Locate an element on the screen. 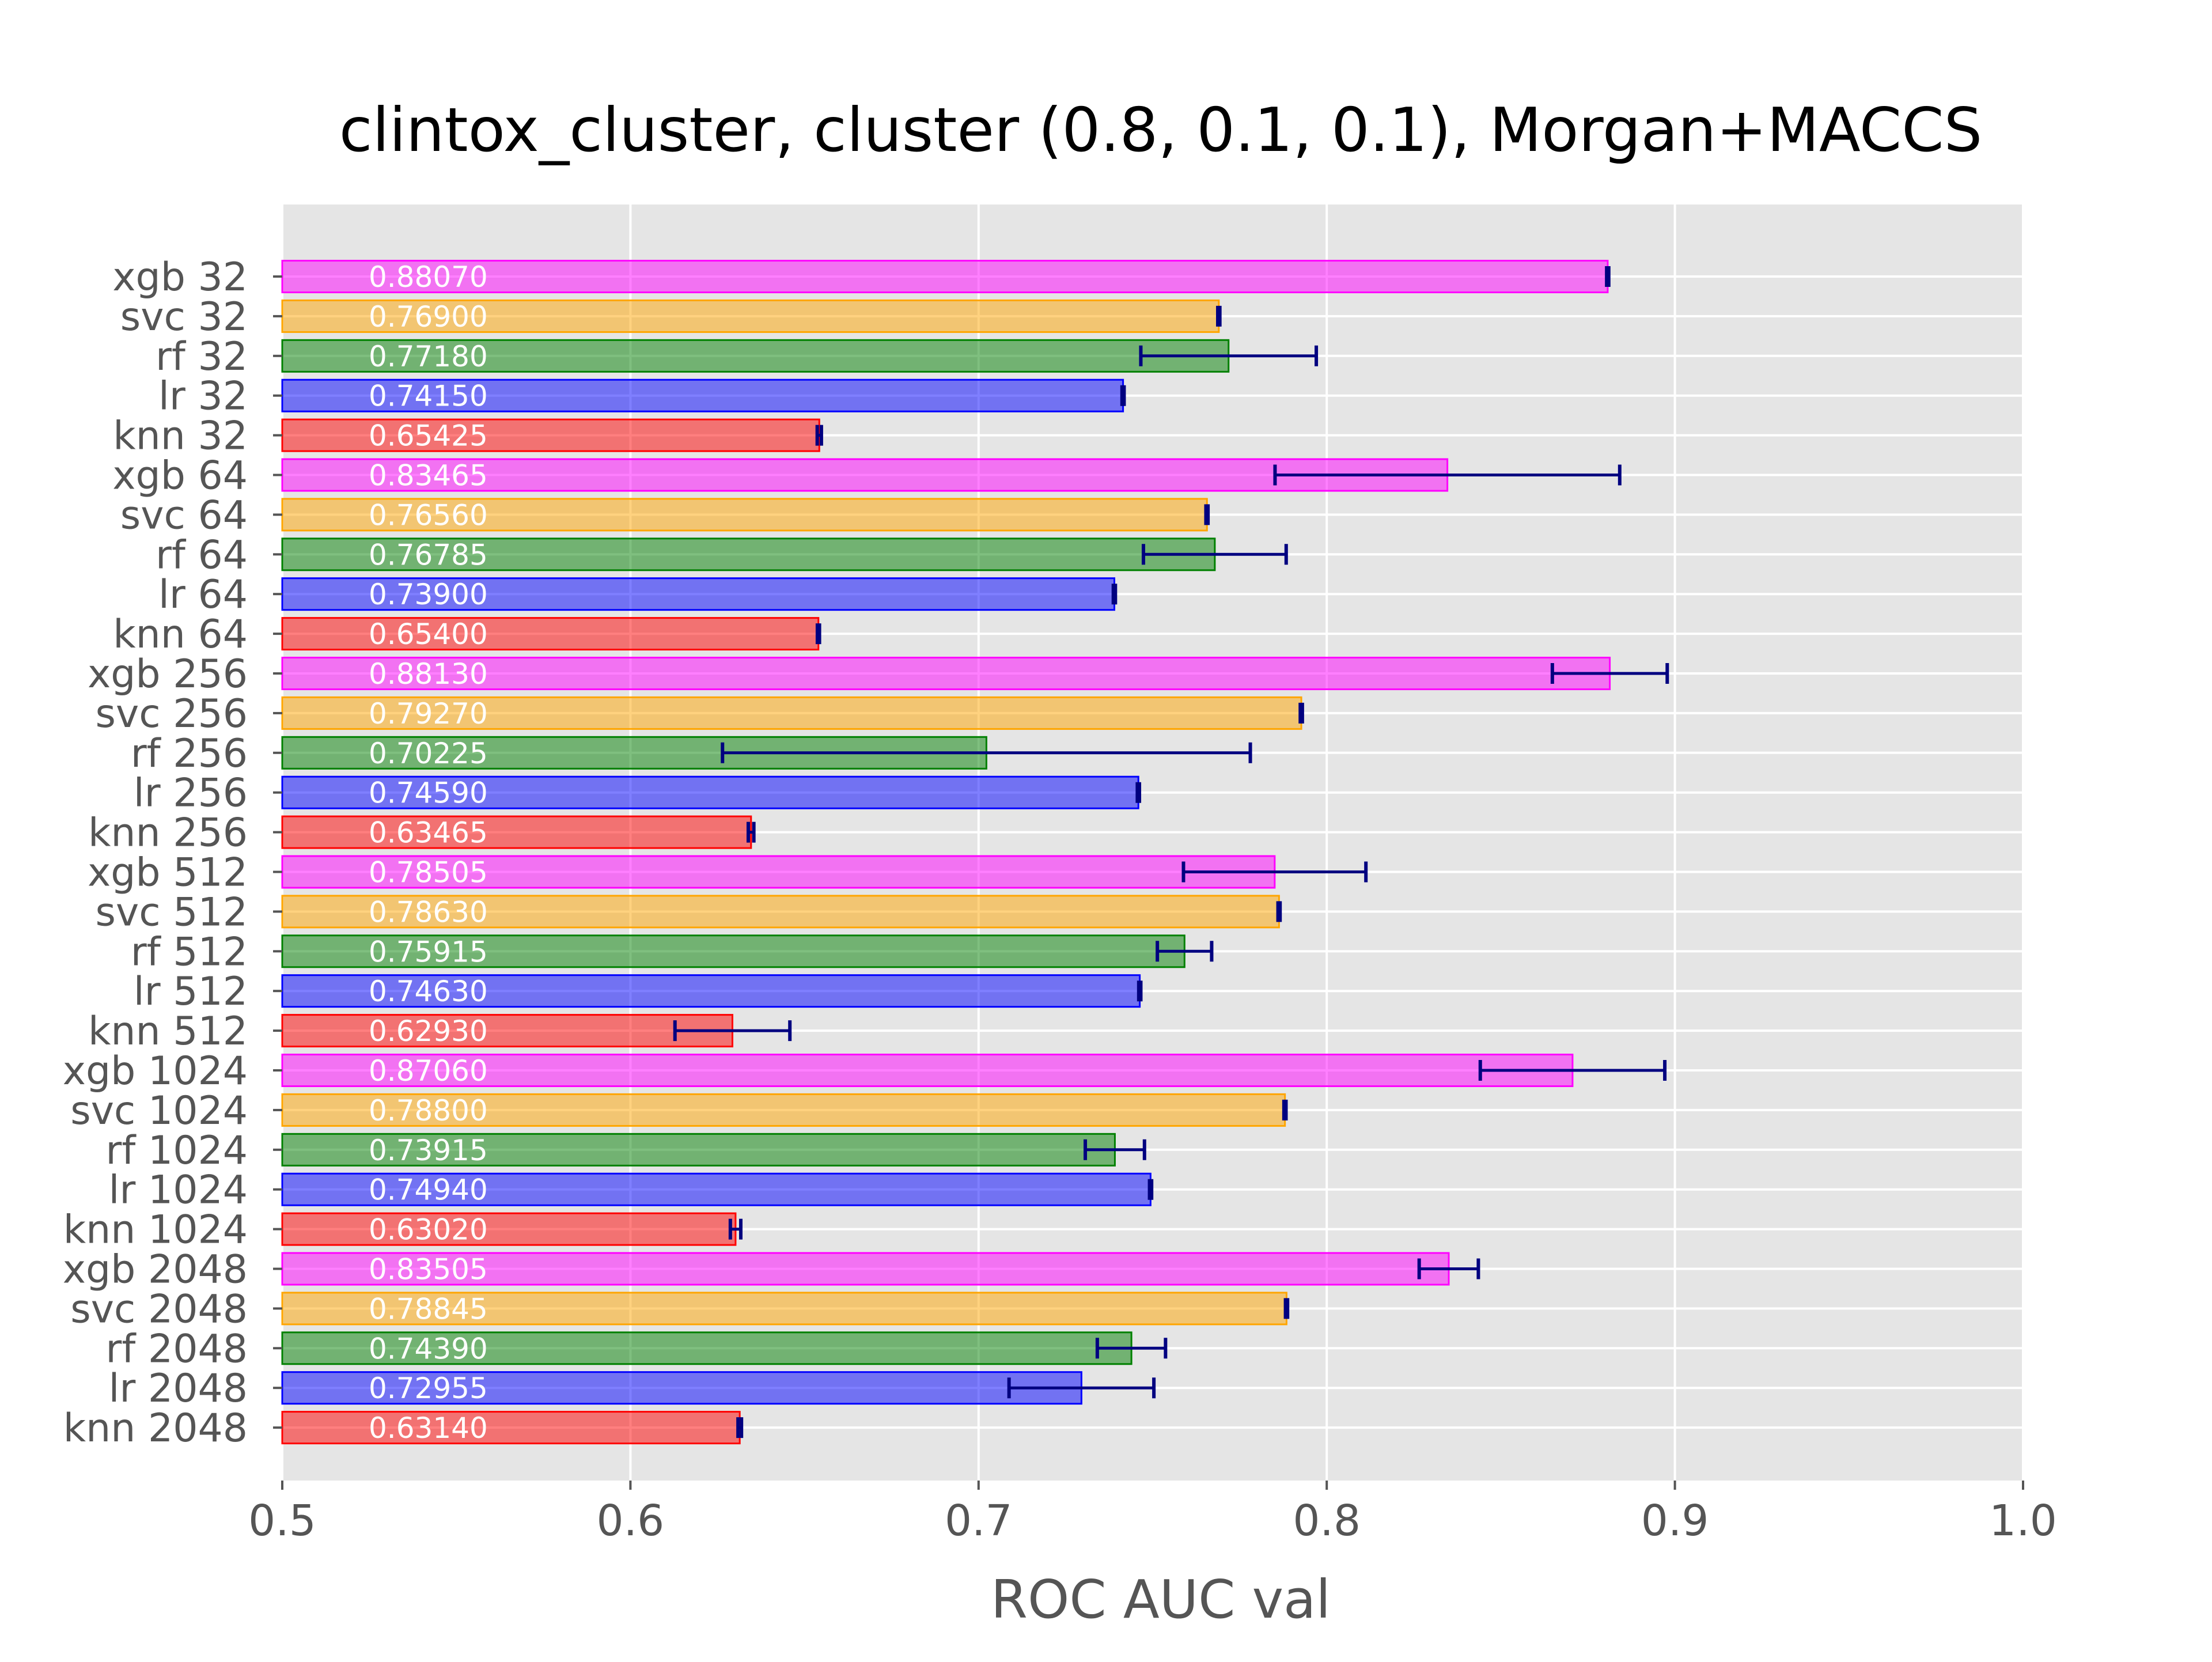 Image resolution: width=2212 pixels, height=1662 pixels. y-tick-label: knn 32 is located at coordinates (180, 436).